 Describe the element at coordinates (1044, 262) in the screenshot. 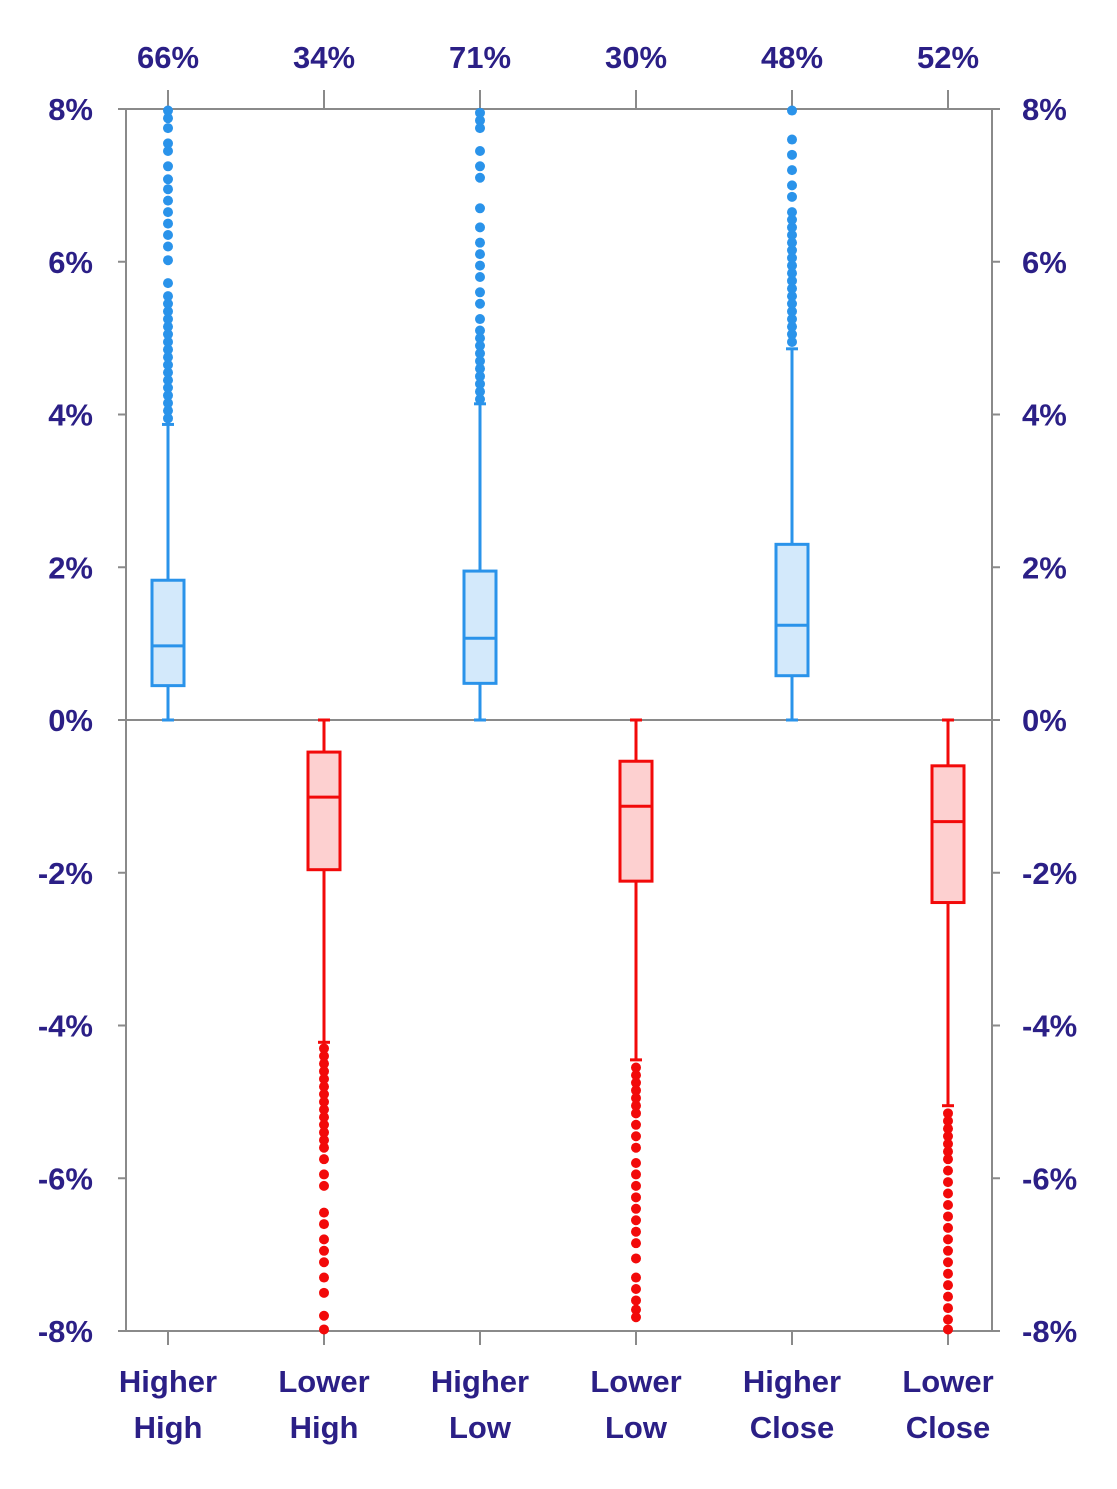

I see `y-tick-label-right: 6%` at that location.